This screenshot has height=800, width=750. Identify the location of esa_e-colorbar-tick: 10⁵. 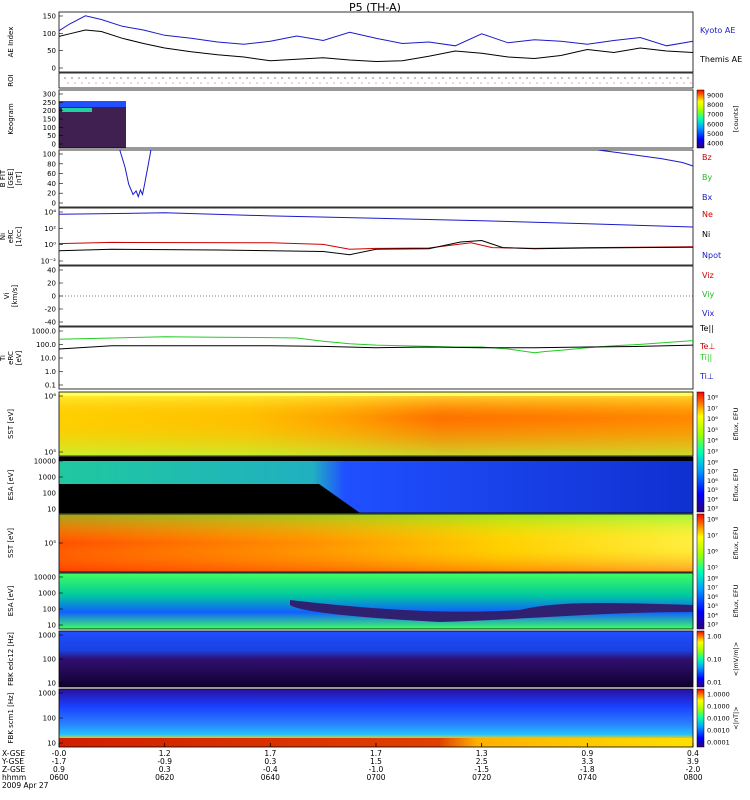
(712, 490).